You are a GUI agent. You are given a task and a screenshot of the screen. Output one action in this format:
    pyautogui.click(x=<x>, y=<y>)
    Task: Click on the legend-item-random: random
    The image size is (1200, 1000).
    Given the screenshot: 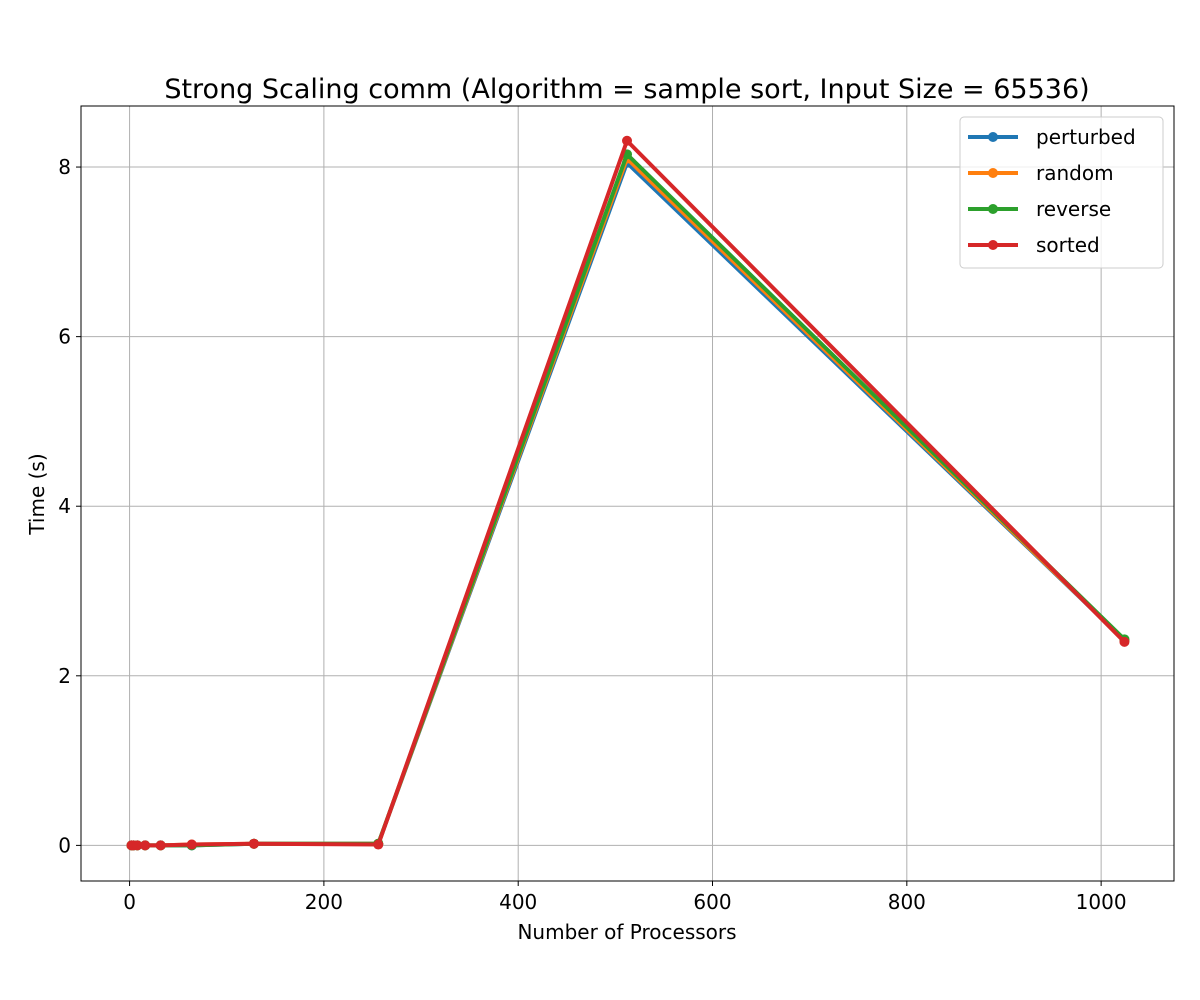 What is the action you would take?
    pyautogui.click(x=1041, y=173)
    